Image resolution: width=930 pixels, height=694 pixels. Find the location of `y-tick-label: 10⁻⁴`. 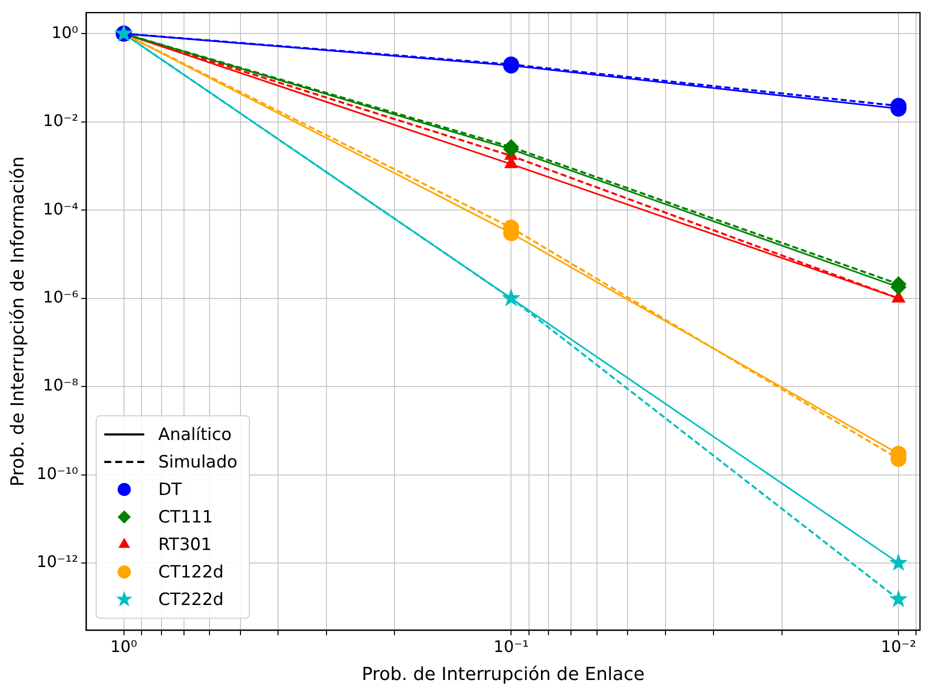

y-tick-label: 10⁻⁴ is located at coordinates (60, 208).